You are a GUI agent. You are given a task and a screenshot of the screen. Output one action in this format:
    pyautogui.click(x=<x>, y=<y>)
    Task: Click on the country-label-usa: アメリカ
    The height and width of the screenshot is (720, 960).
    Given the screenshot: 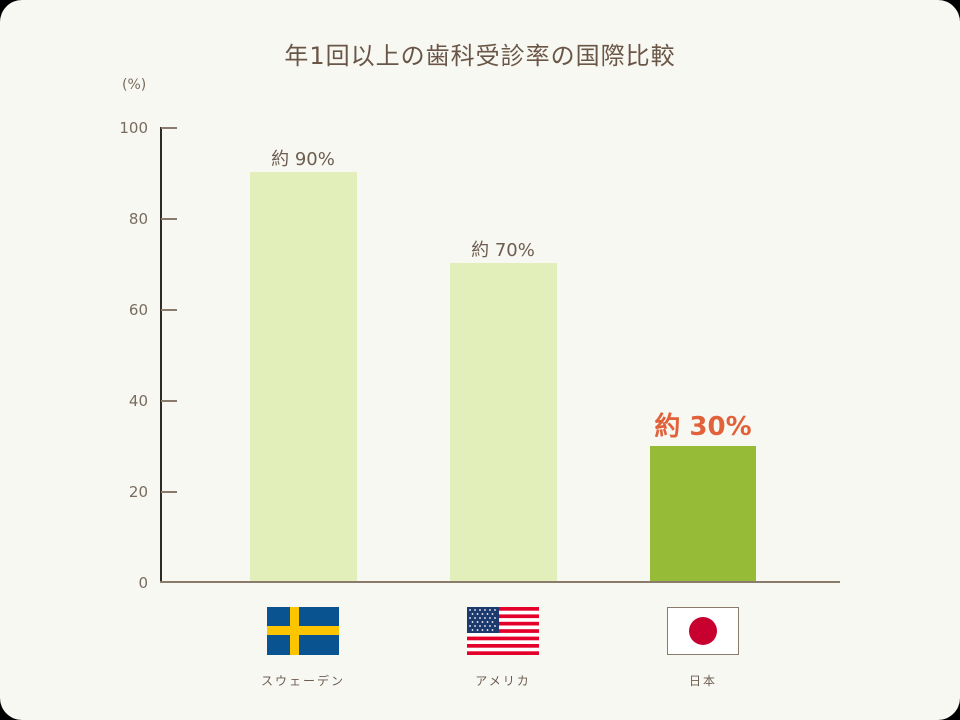 What is the action you would take?
    pyautogui.click(x=503, y=681)
    